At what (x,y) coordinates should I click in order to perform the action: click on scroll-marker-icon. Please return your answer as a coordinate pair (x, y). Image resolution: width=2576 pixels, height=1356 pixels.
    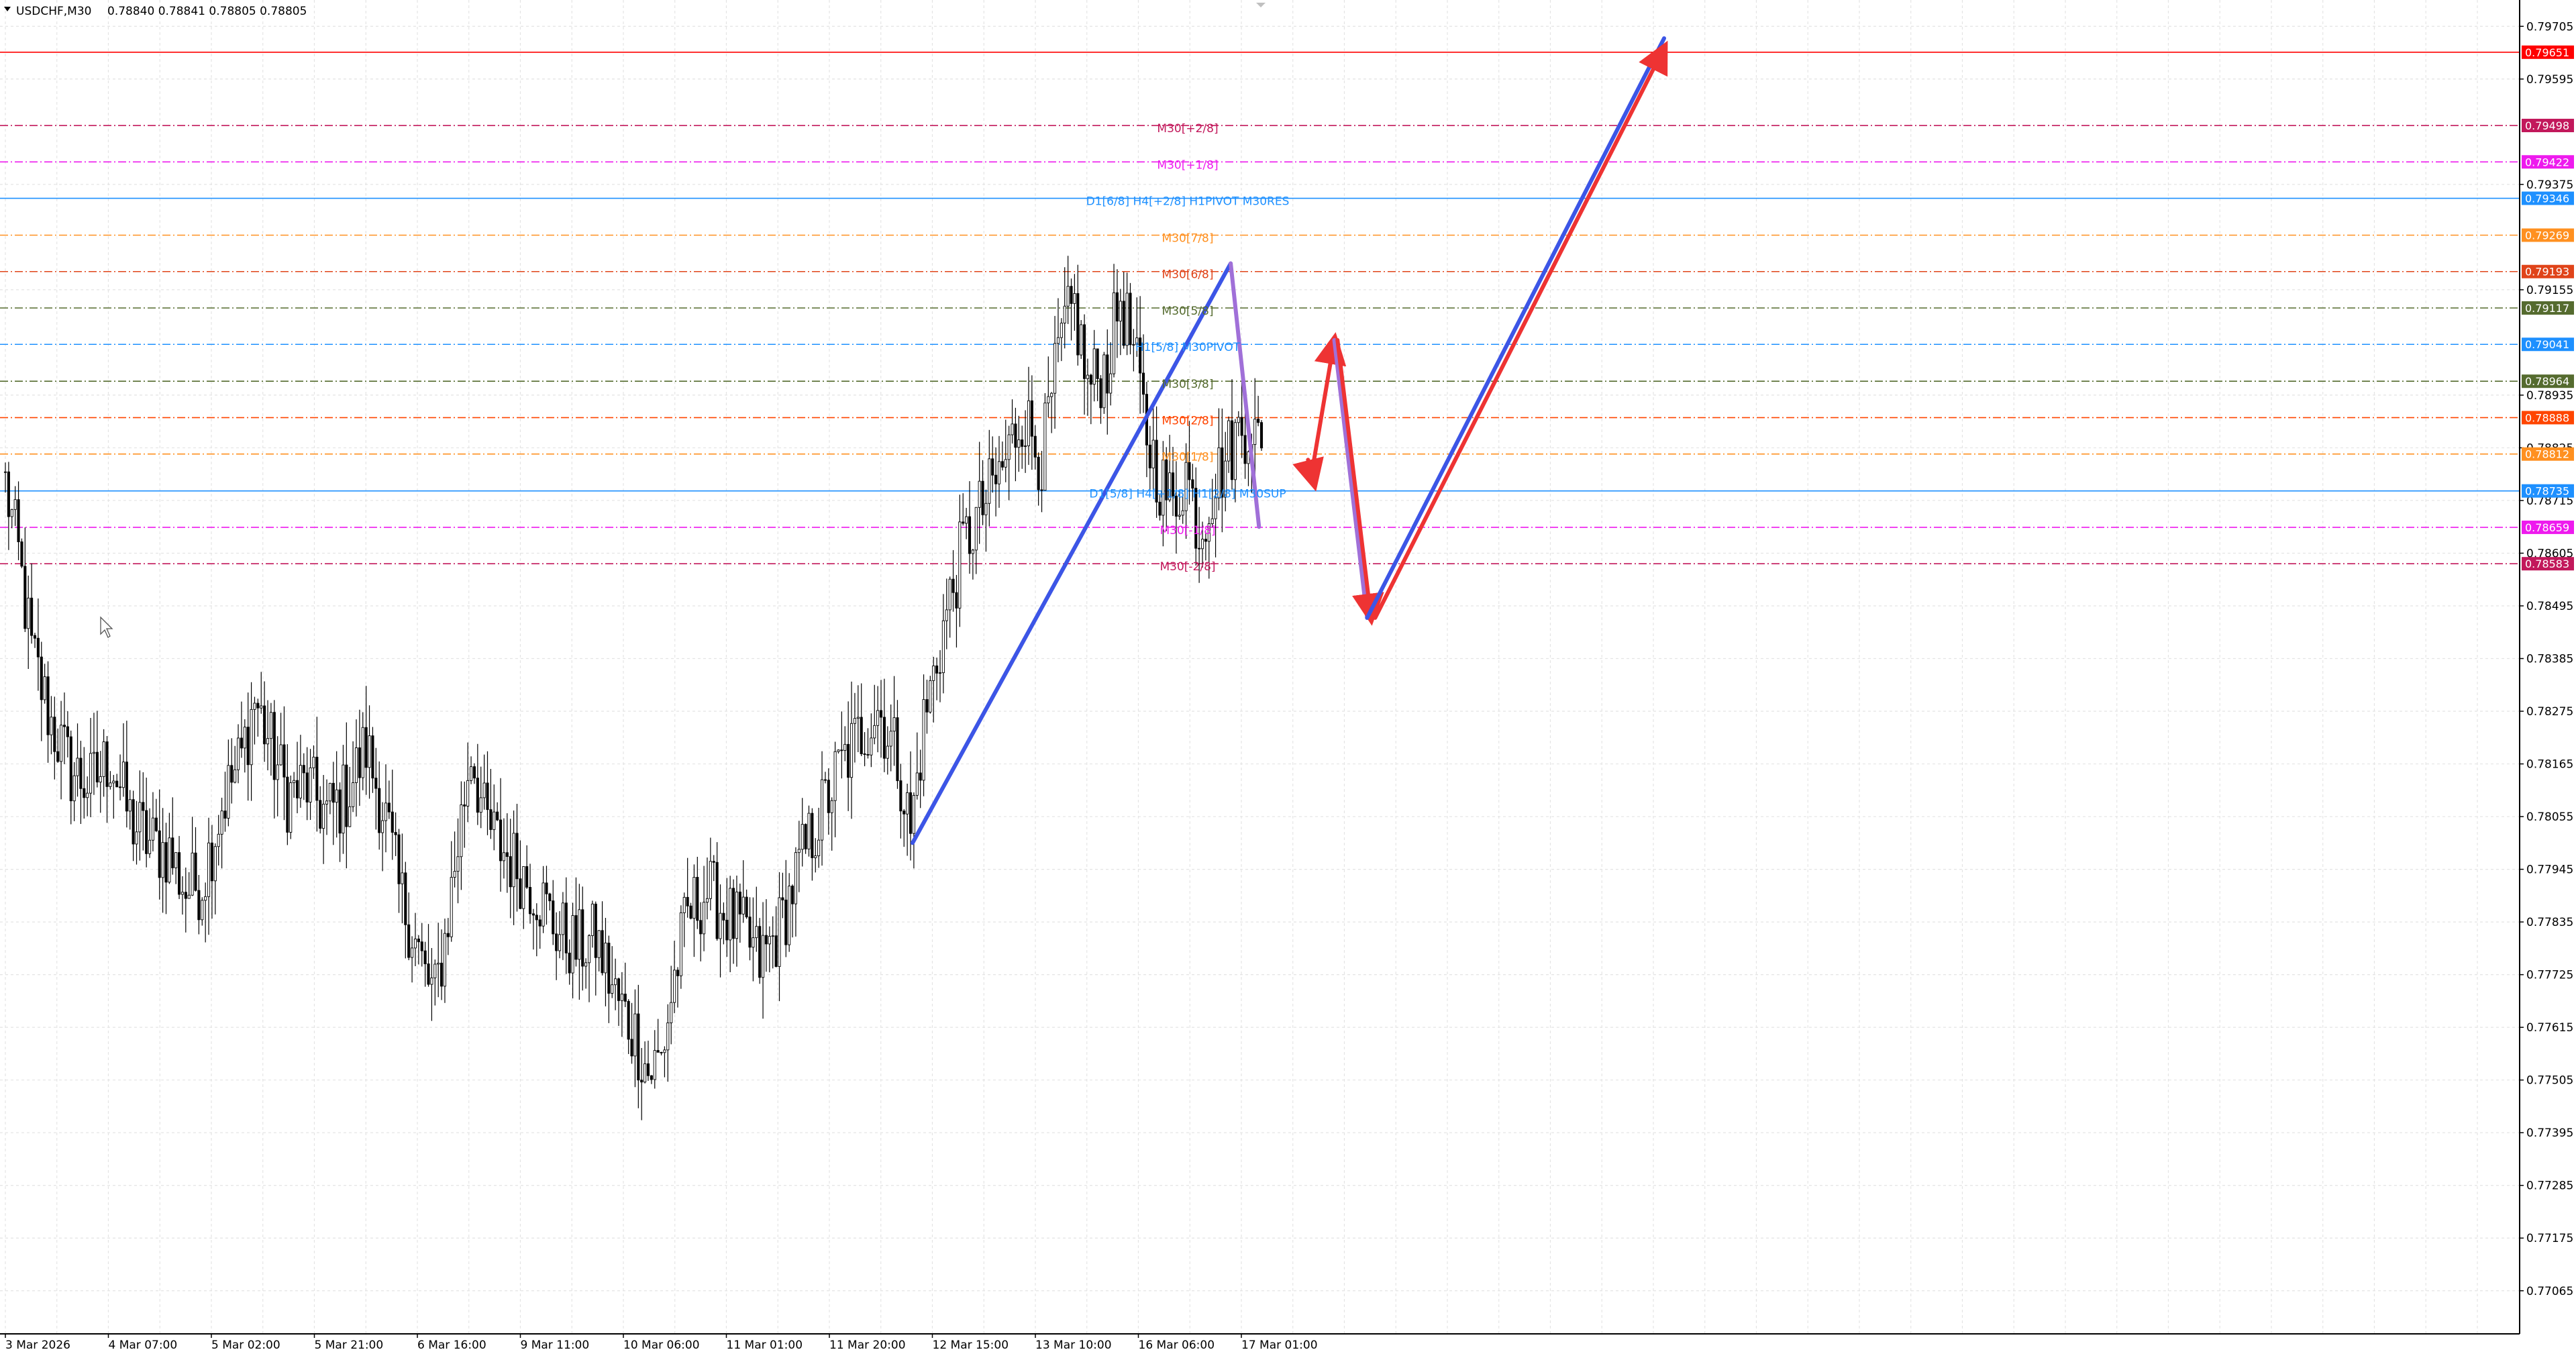
    Looking at the image, I should click on (1261, 5).